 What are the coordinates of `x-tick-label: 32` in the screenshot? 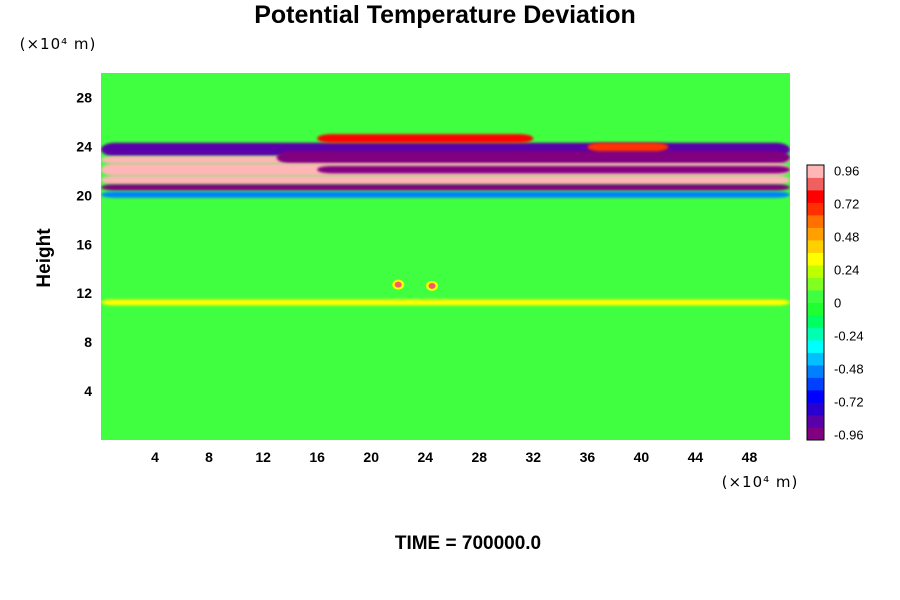 It's located at (534, 457).